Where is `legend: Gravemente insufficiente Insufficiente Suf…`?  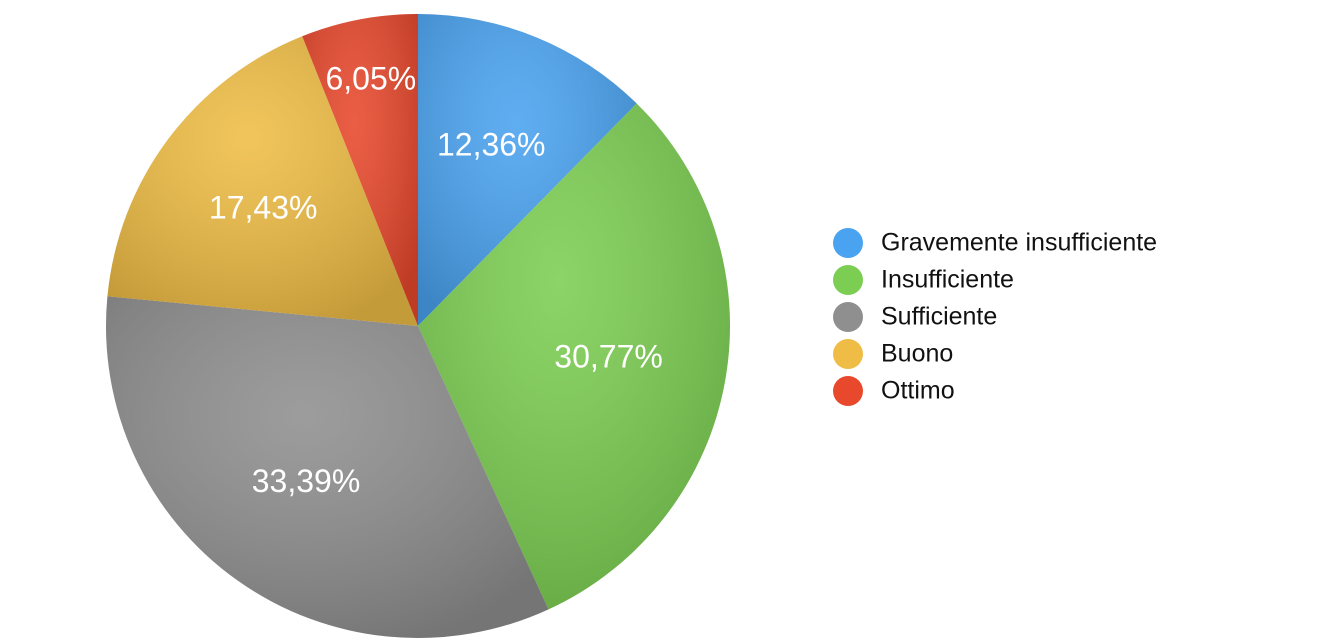 legend: Gravemente insufficiente Insufficiente Suf… is located at coordinates (995, 317).